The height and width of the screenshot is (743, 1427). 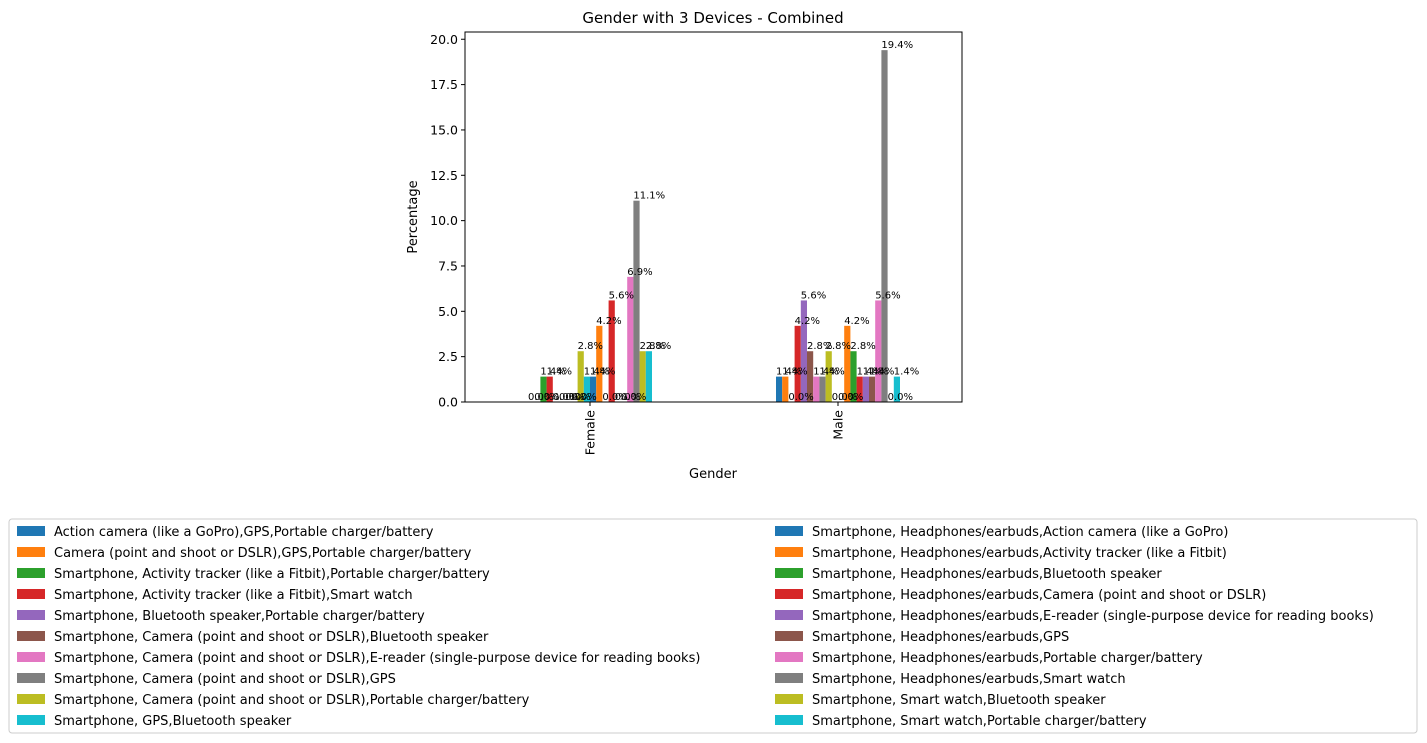 What do you see at coordinates (444, 220) in the screenshot?
I see `y-tick-label: 10.0` at bounding box center [444, 220].